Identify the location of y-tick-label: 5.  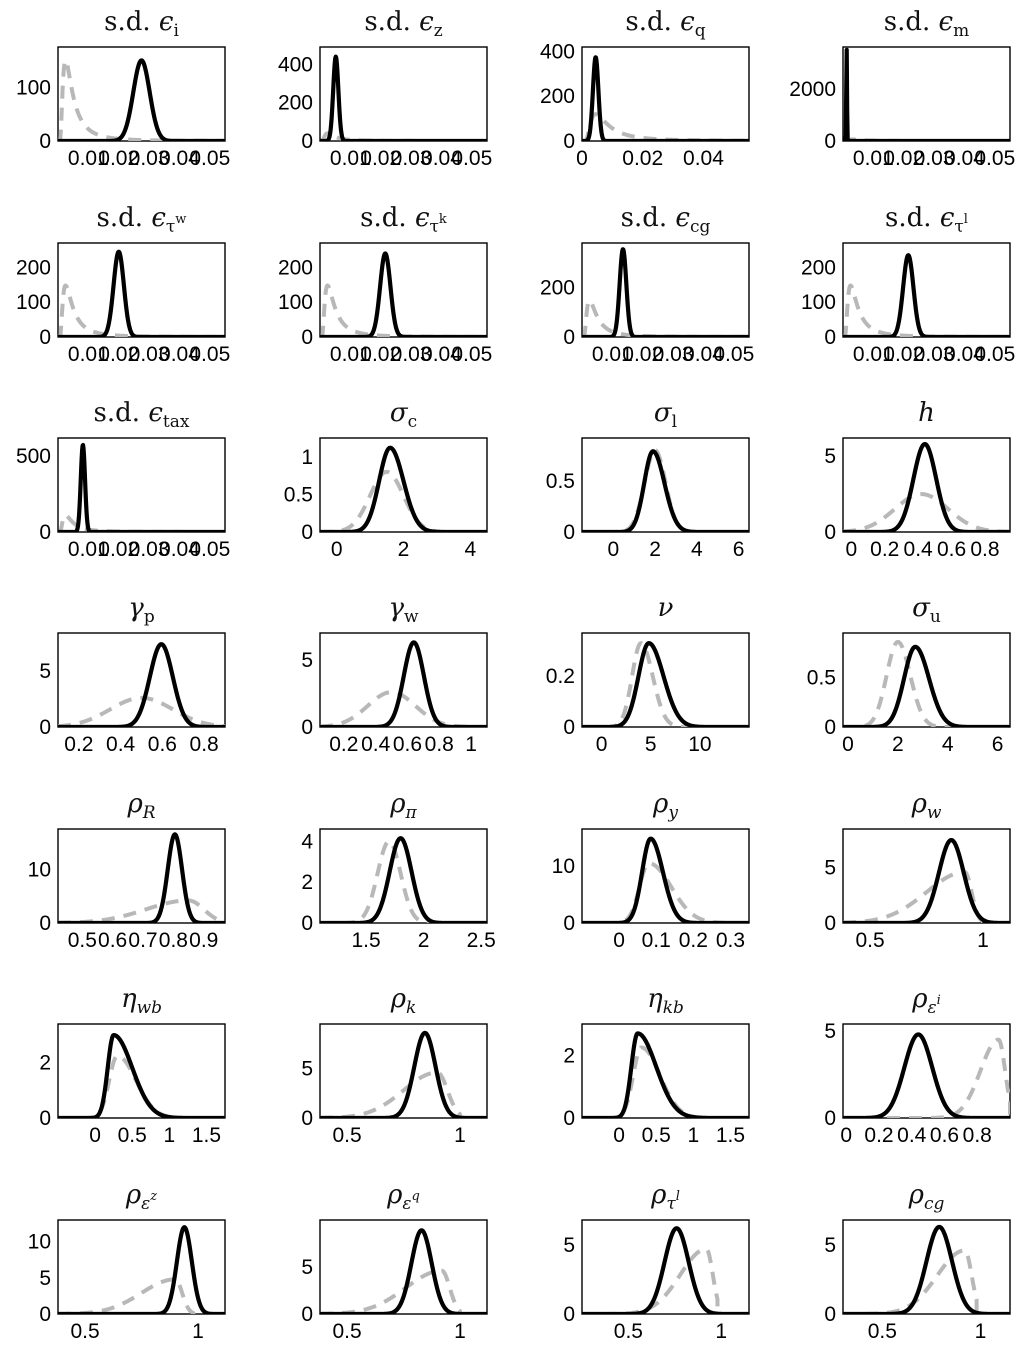
(307, 660).